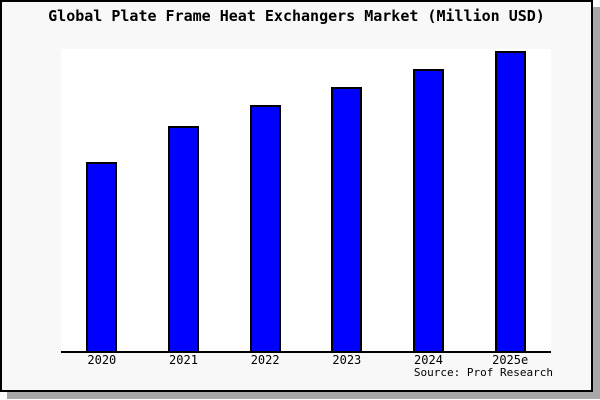 This screenshot has height=400, width=600. Describe the element at coordinates (510, 360) in the screenshot. I see `x-tick-label-2025e: 2025e` at that location.